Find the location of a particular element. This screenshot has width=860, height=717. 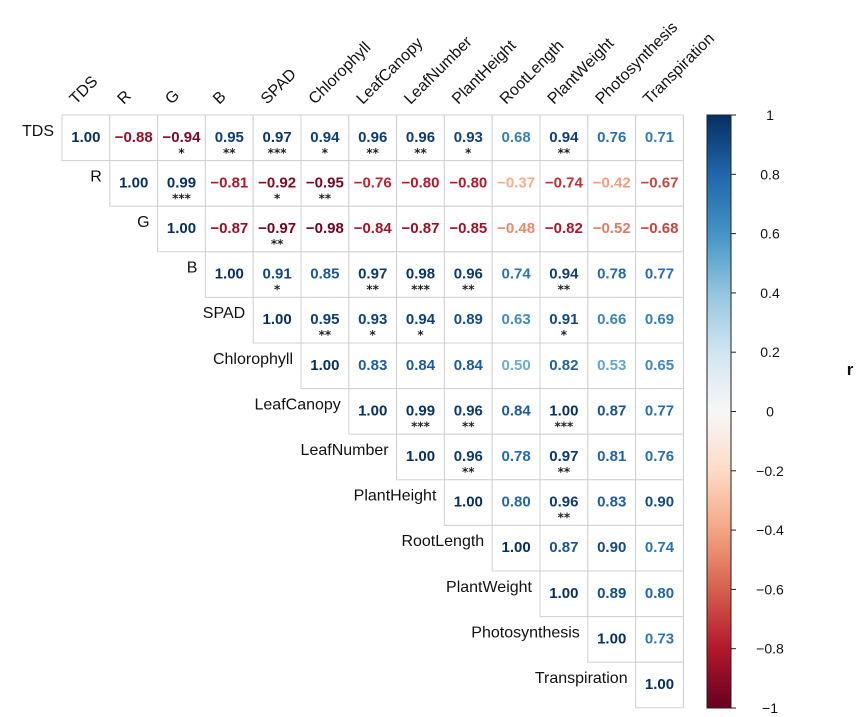

row-label: G is located at coordinates (143, 222).